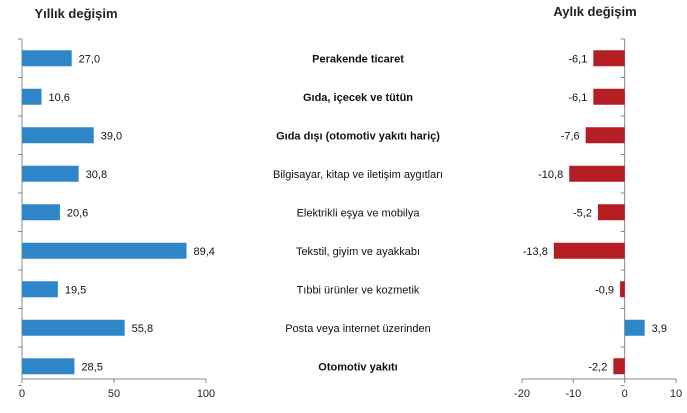  I want to click on yearly-data-label: 89,4, so click(203, 252).